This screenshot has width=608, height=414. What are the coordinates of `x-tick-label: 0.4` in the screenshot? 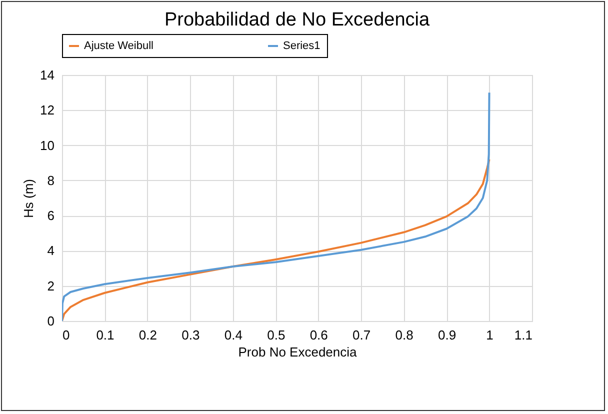 It's located at (233, 335).